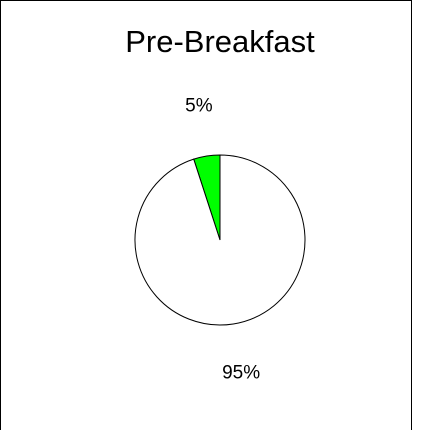 This screenshot has height=430, width=427. I want to click on data-label: 5%, so click(199, 106).